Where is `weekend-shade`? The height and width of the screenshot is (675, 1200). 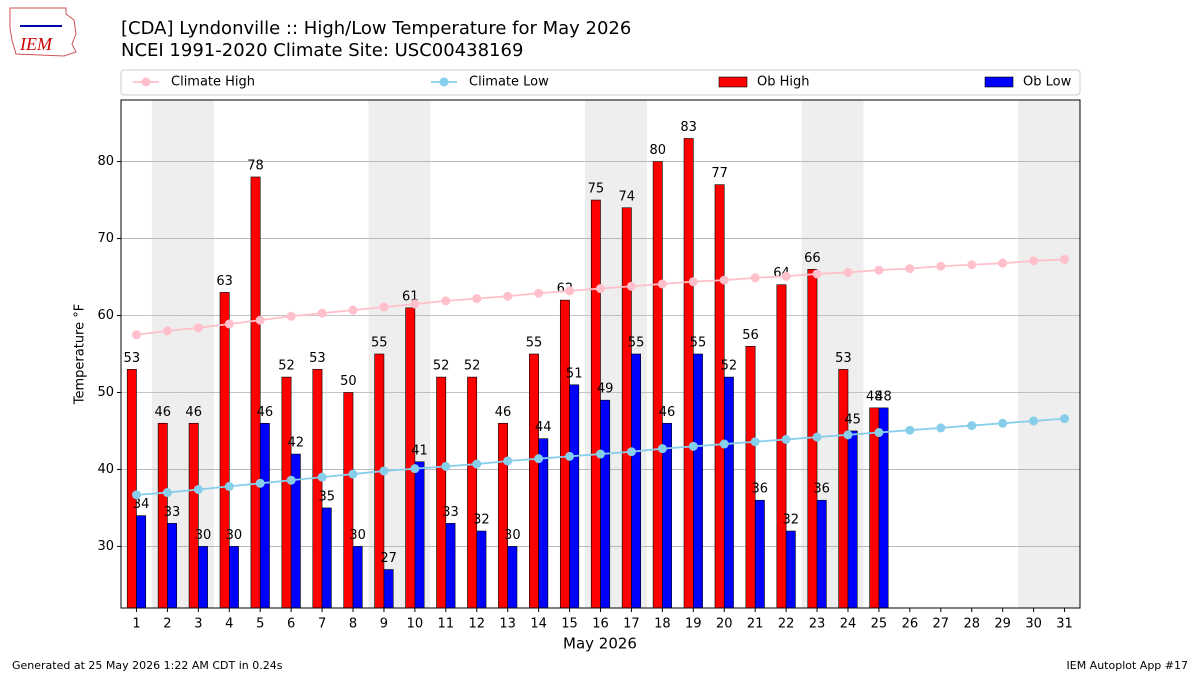
weekend-shade is located at coordinates (1064, 354).